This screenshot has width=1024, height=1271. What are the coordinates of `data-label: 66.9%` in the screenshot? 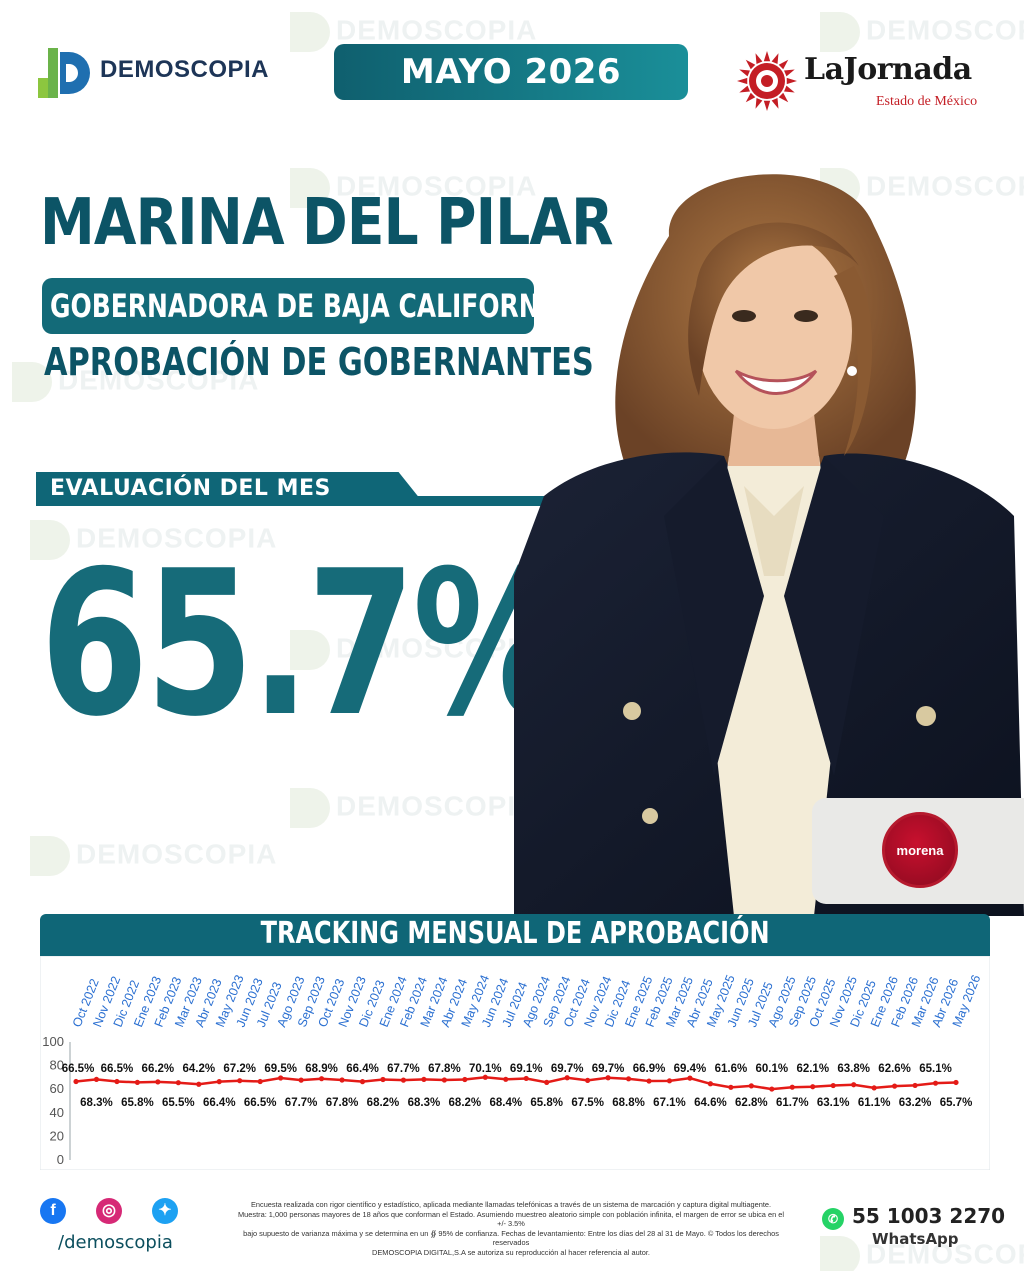 It's located at (649, 1069).